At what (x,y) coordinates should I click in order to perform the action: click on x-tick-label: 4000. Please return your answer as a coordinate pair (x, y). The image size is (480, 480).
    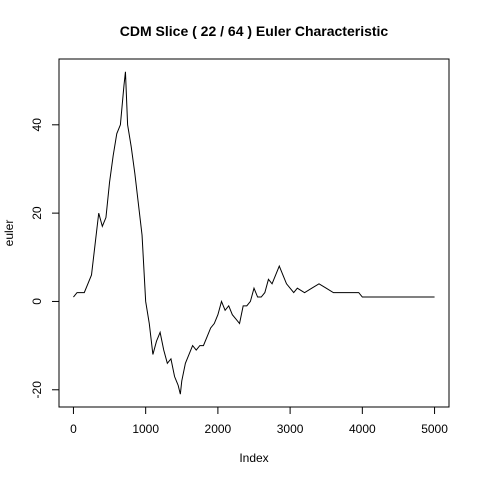
    Looking at the image, I should click on (362, 429).